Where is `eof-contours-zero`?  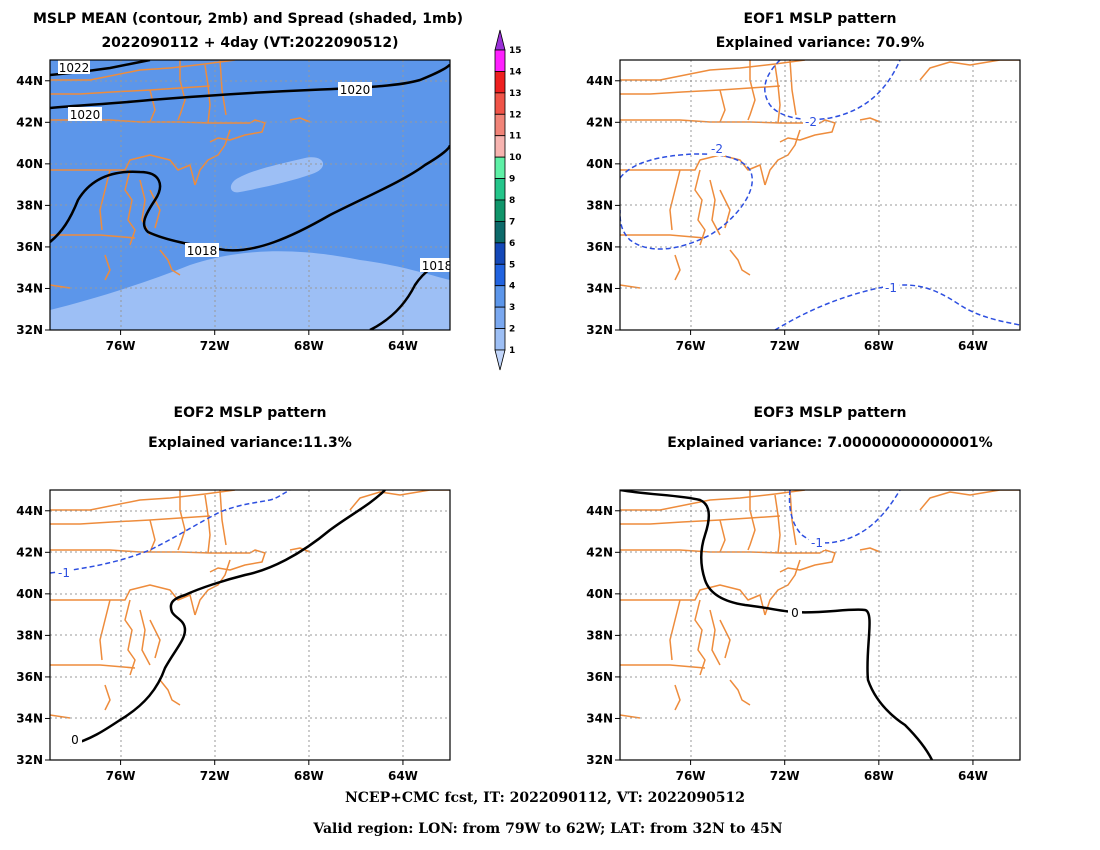 eof-contours-zero is located at coordinates (777, 625).